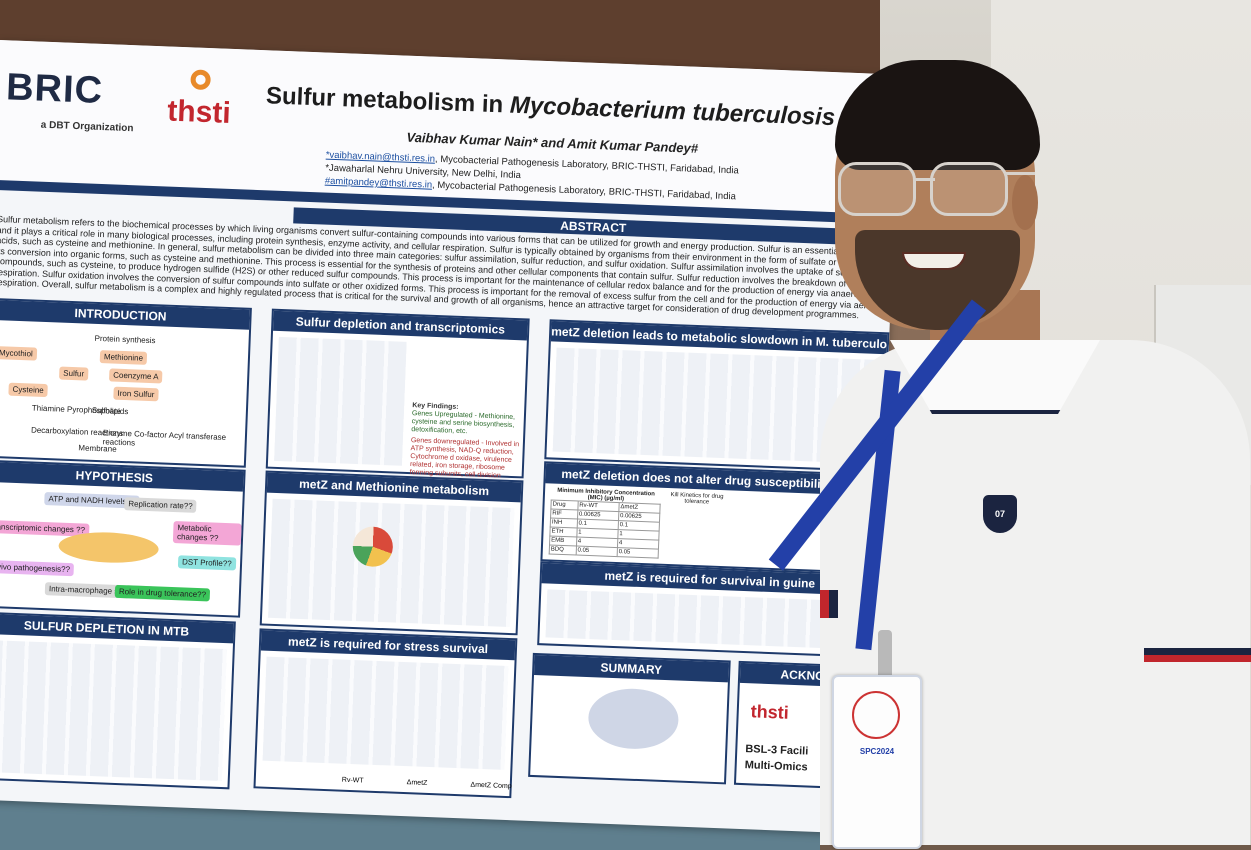 The height and width of the screenshot is (850, 1251). What do you see at coordinates (1020, 173) in the screenshot?
I see `glasses-arm` at bounding box center [1020, 173].